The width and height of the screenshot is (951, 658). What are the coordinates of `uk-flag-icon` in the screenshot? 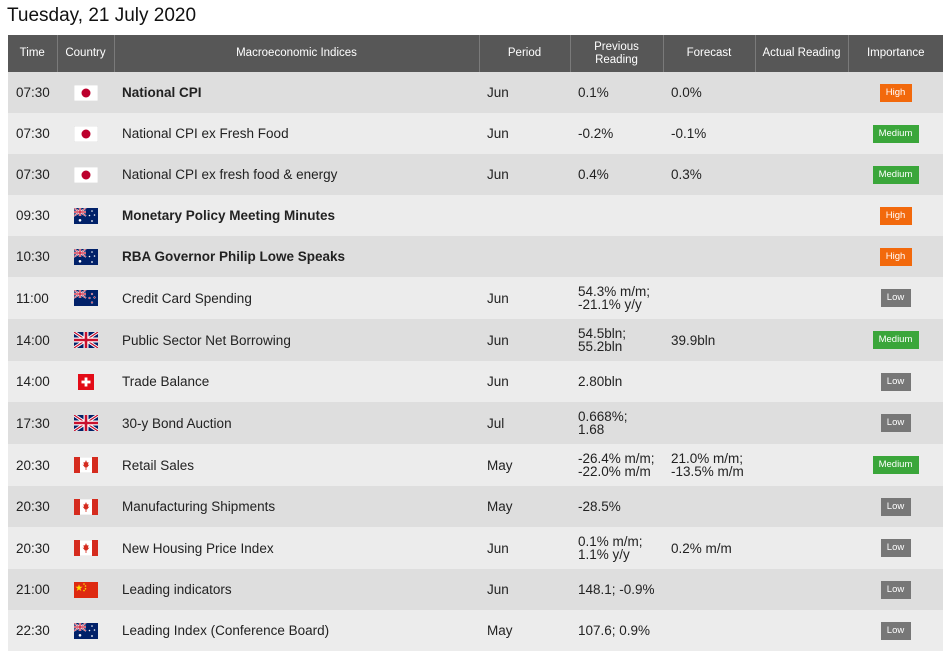 It's located at (85, 340).